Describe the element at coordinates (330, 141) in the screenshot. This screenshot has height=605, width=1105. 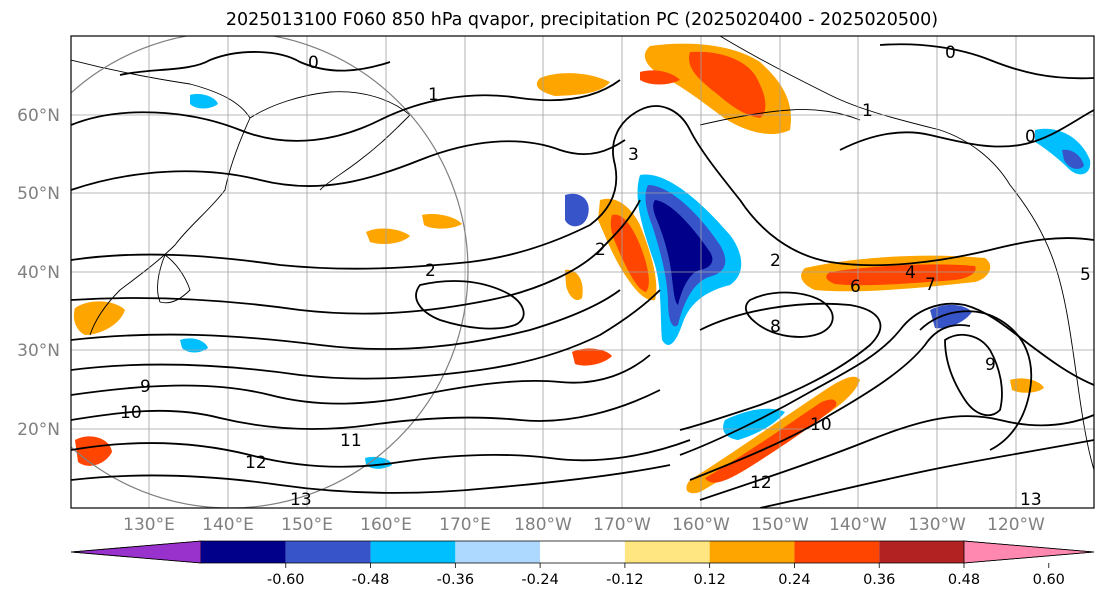
I see `coastline-kamchatka` at that location.